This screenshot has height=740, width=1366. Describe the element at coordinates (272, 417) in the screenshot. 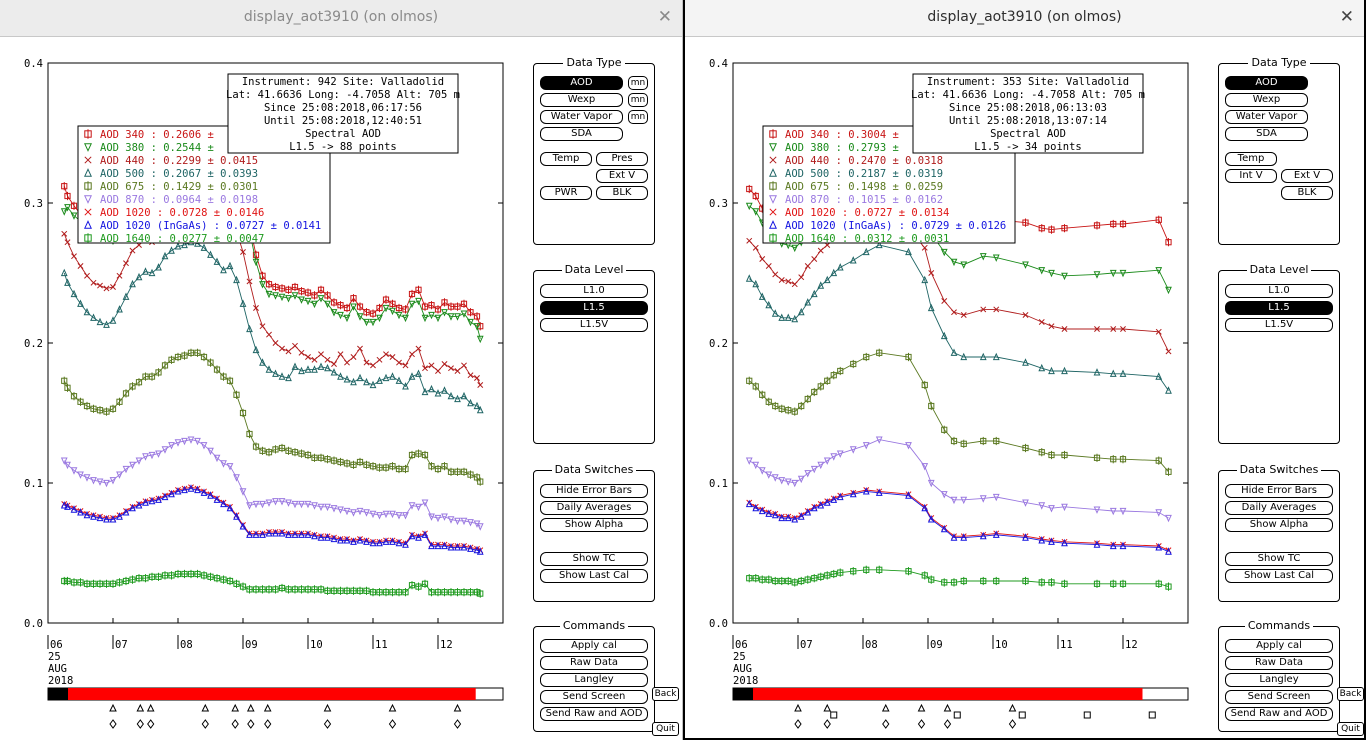

I see `series-line` at that location.